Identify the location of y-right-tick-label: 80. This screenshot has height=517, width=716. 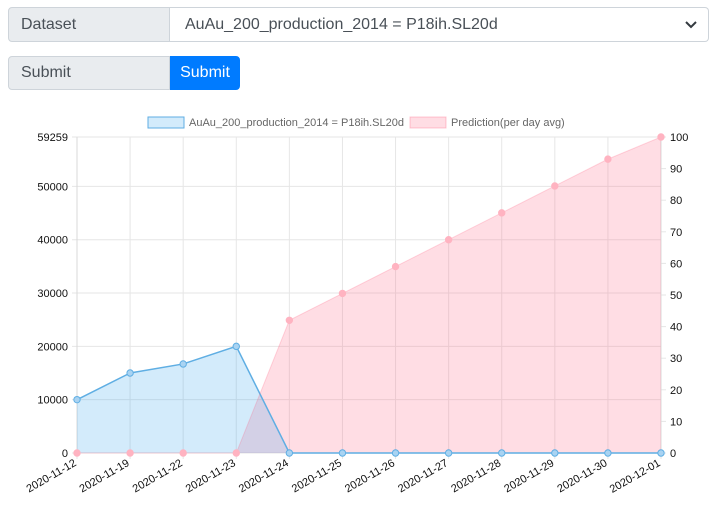
(676, 201).